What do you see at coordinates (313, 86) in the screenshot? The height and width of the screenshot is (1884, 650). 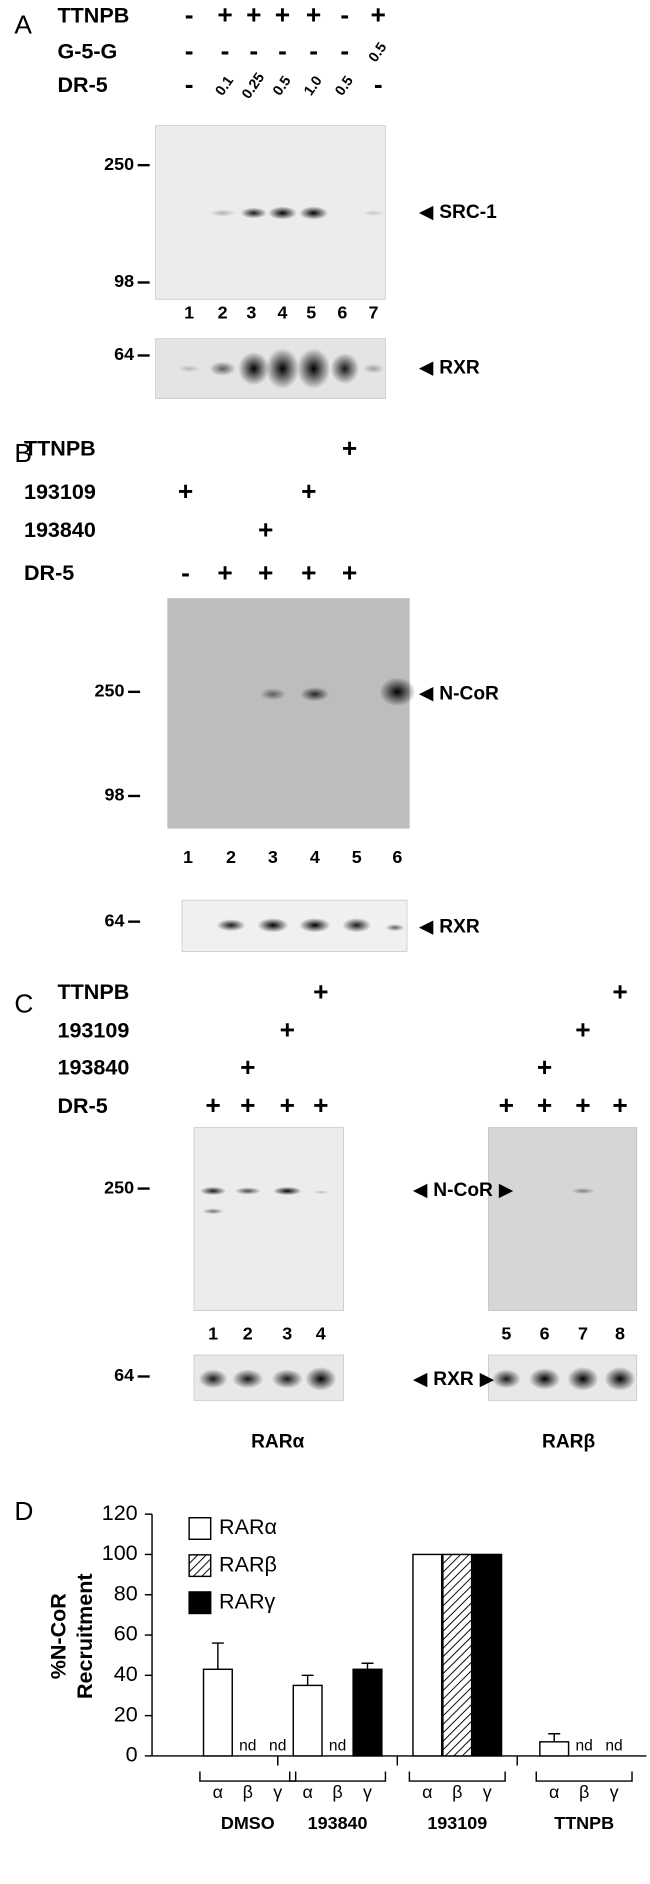 I see `treatment-mark: 1.0` at bounding box center [313, 86].